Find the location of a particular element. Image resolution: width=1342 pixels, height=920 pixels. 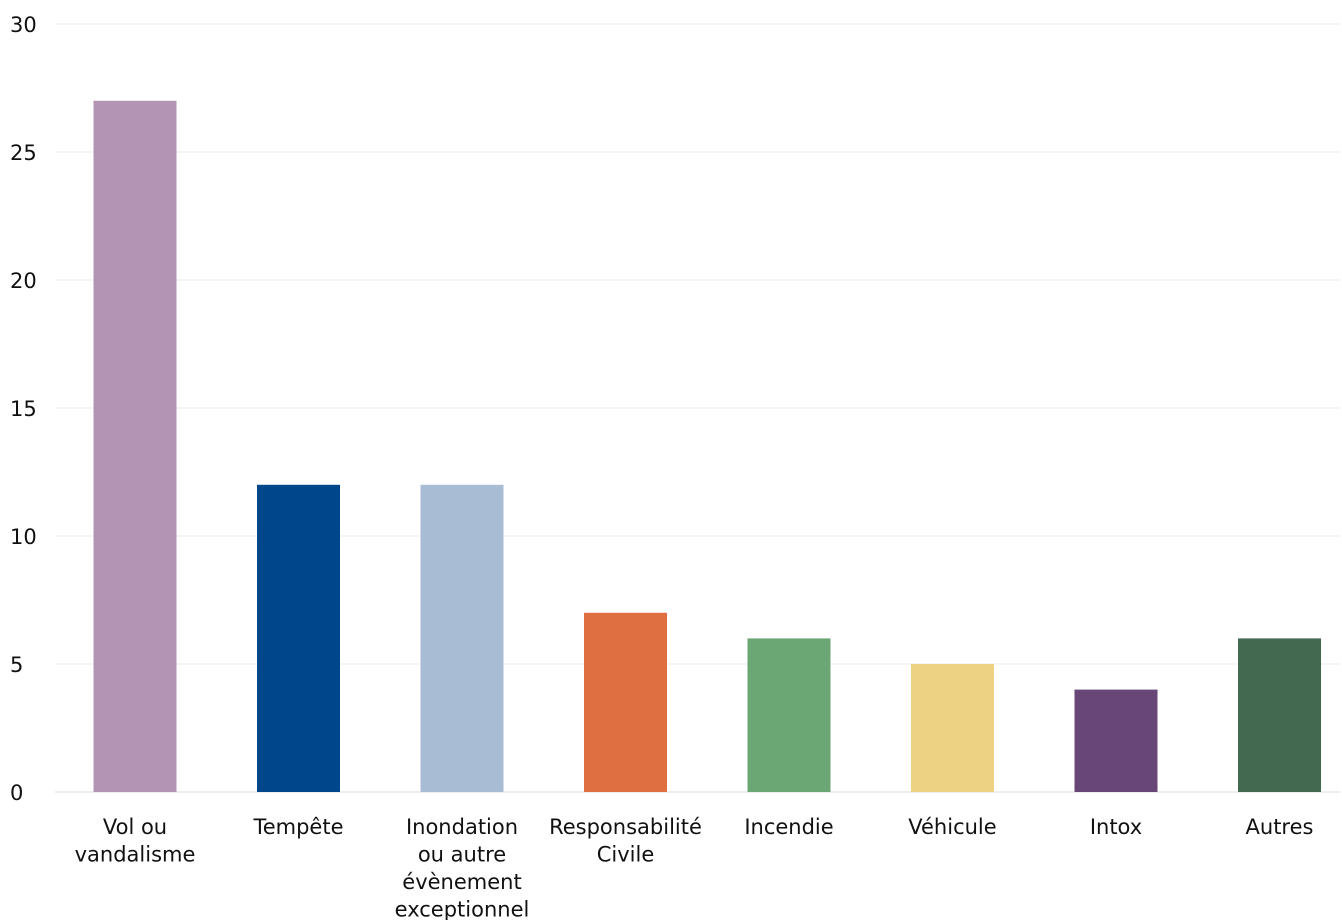

x-tick-label-line: ou autre is located at coordinates (462, 855).